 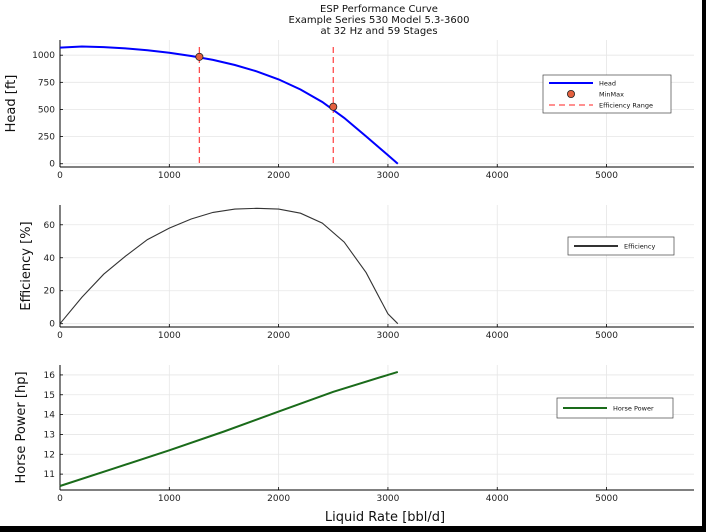 I want to click on title-line-2: Example Series 530 Model 5.3-3600, so click(x=379, y=20).